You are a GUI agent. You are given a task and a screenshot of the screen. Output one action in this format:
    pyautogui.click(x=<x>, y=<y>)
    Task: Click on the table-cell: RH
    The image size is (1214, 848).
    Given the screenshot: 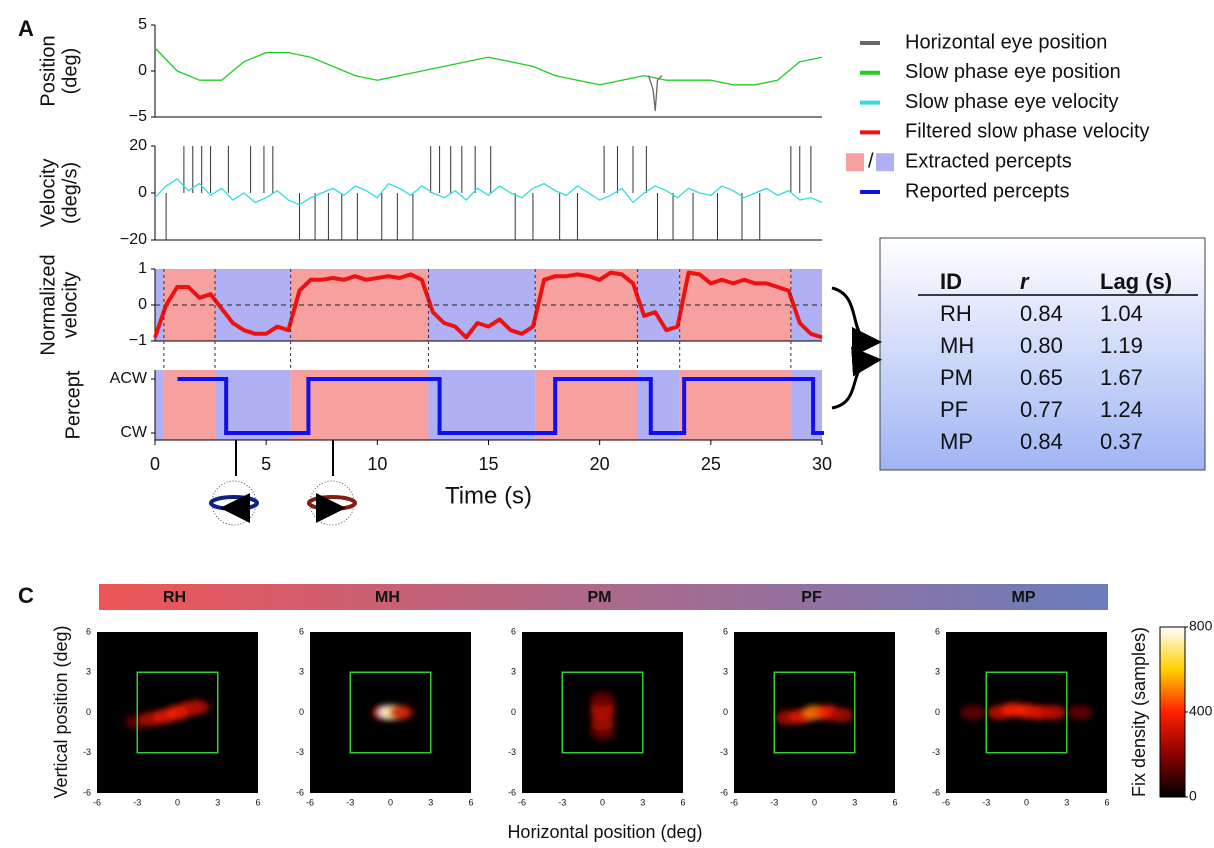 What is the action you would take?
    pyautogui.click(x=956, y=313)
    